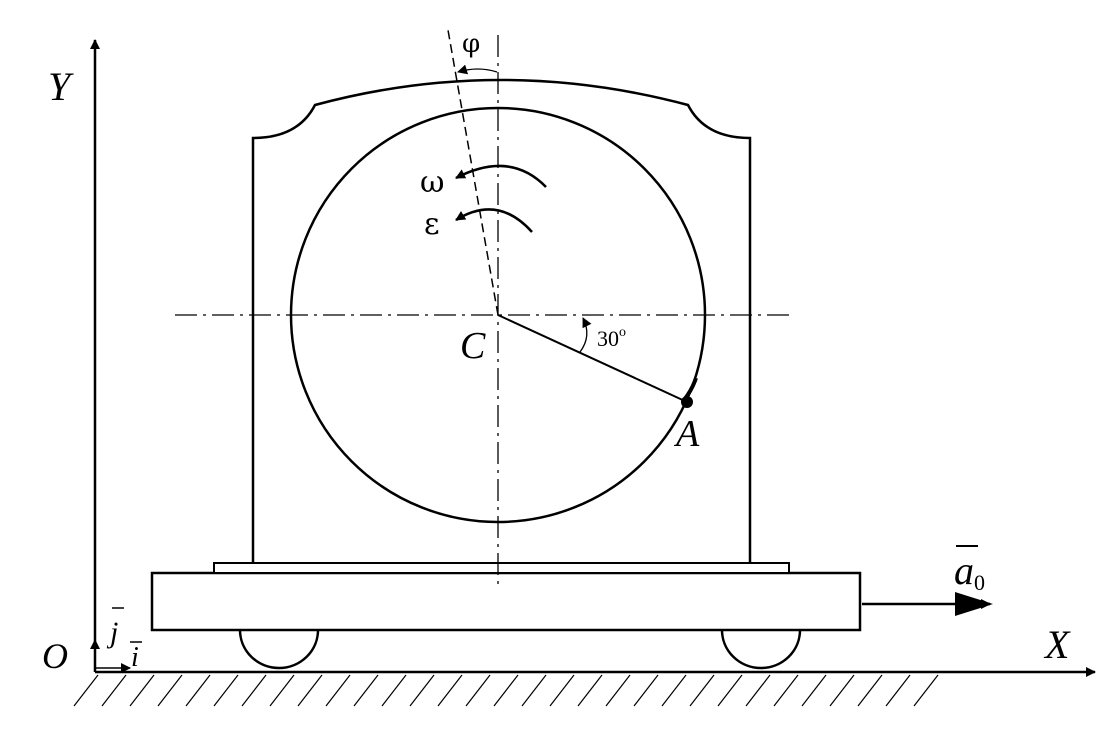 Image resolution: width=1111 pixels, height=743 pixels. What do you see at coordinates (1057, 644) in the screenshot?
I see `x-axis-label: X` at bounding box center [1057, 644].